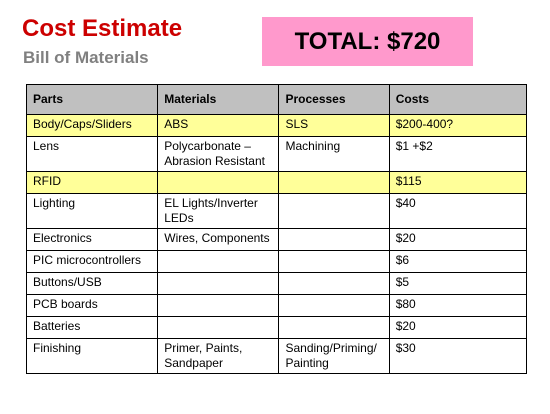 The width and height of the screenshot is (550, 414). What do you see at coordinates (218, 125) in the screenshot?
I see `cell-material: ABS` at bounding box center [218, 125].